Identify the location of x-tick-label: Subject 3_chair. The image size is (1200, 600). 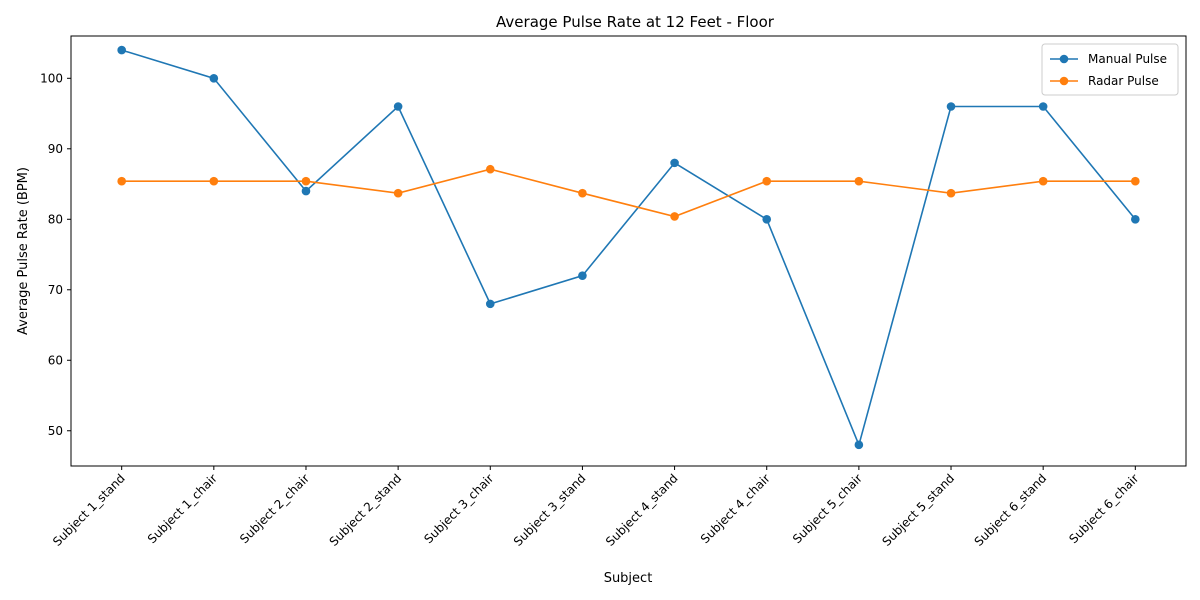
(458, 508).